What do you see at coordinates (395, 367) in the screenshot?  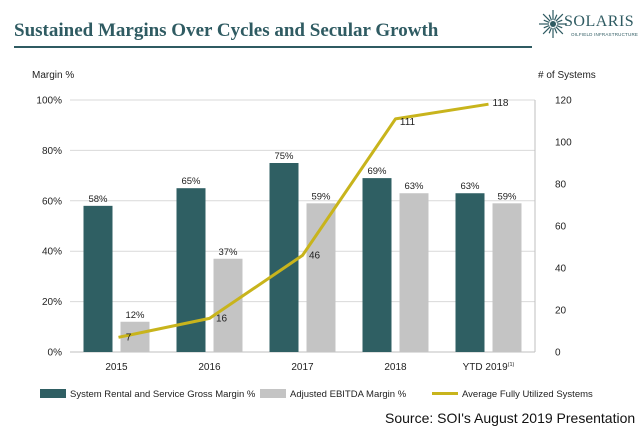 I see `x-tick-label: 2018` at bounding box center [395, 367].